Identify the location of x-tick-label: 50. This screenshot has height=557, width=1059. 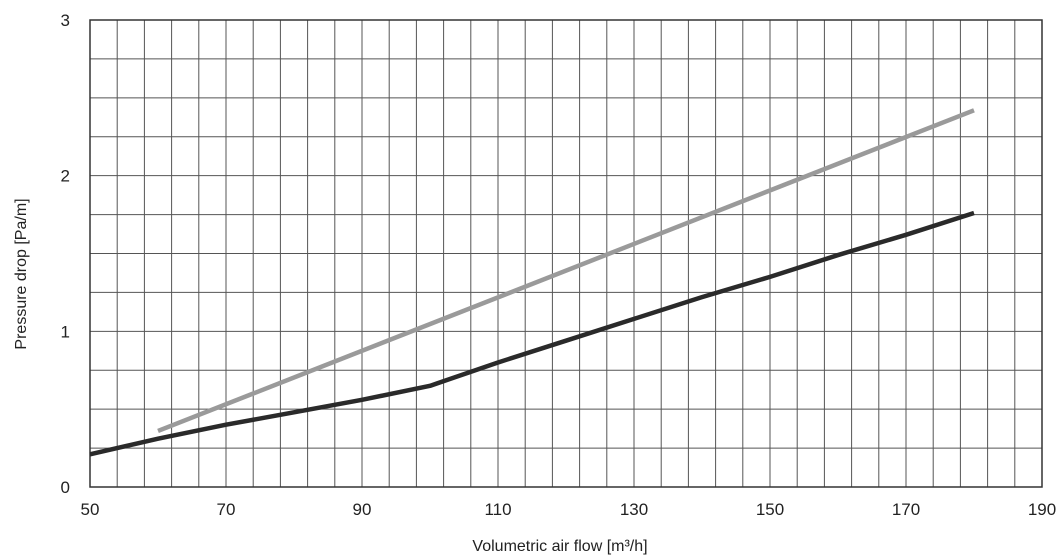
(90, 509).